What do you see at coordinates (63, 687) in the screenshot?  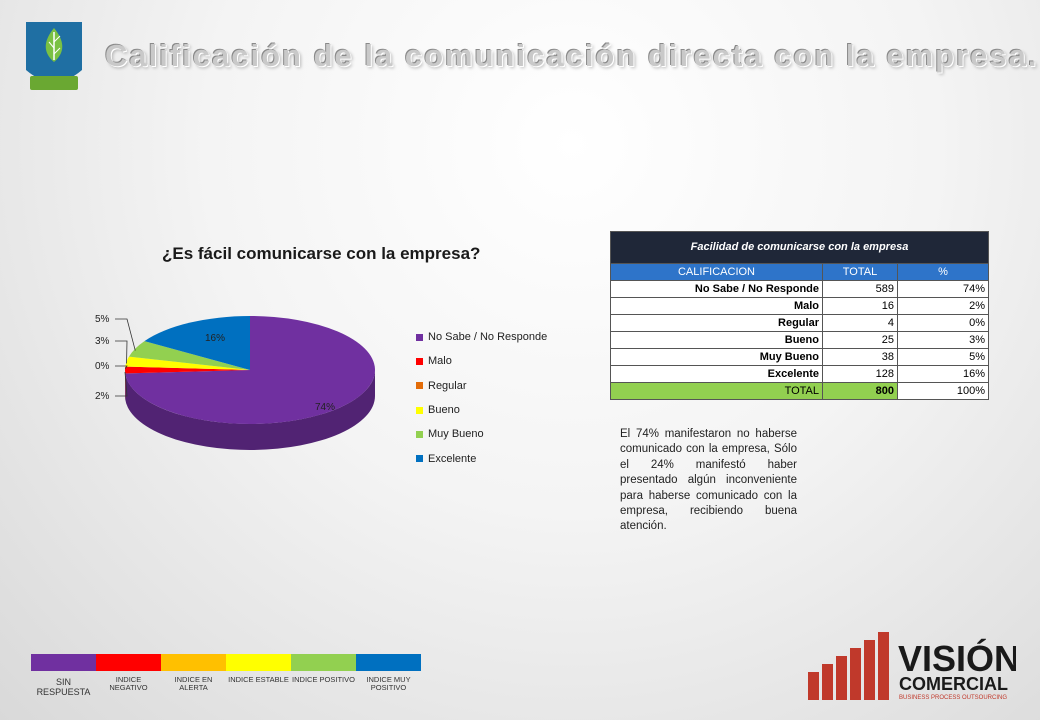 I see `scale-label: SIN RESPUESTA` at bounding box center [63, 687].